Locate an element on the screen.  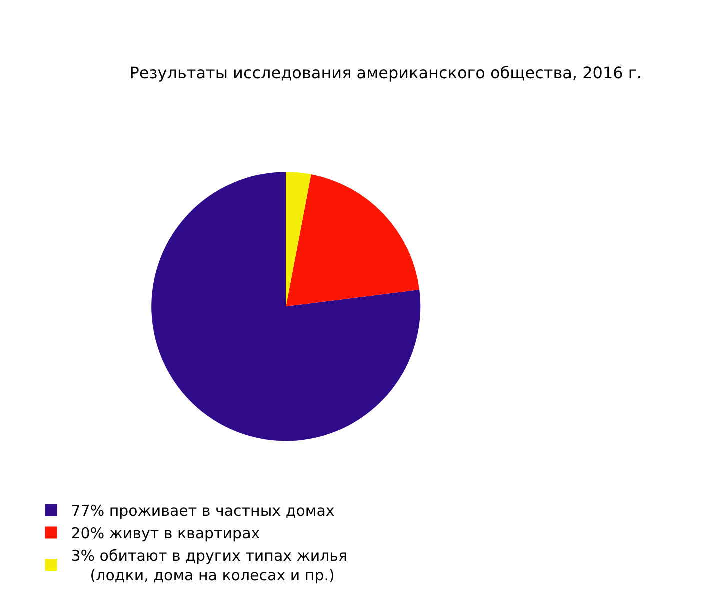
legend-label: 77% проживает в частных домах is located at coordinates (203, 511).